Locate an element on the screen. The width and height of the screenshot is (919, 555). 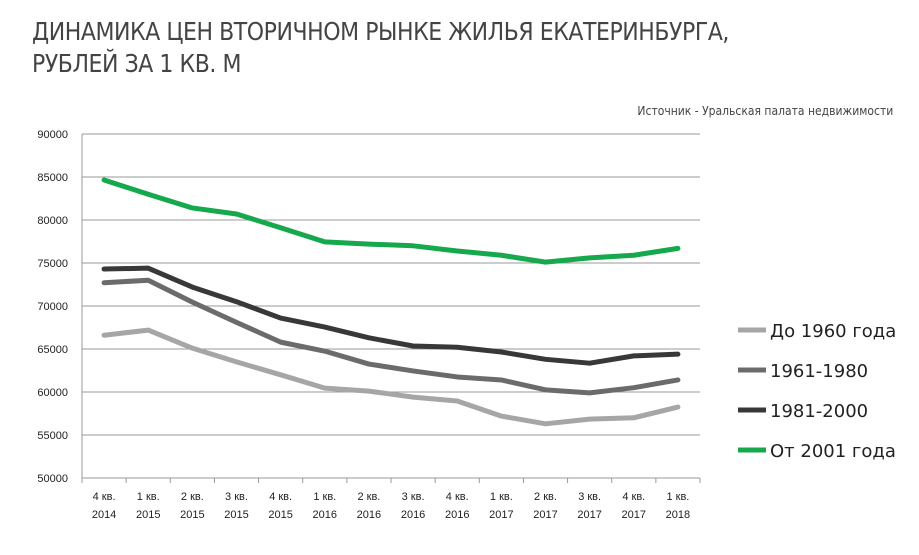
y-tick-label: 75000 is located at coordinates (52, 264).